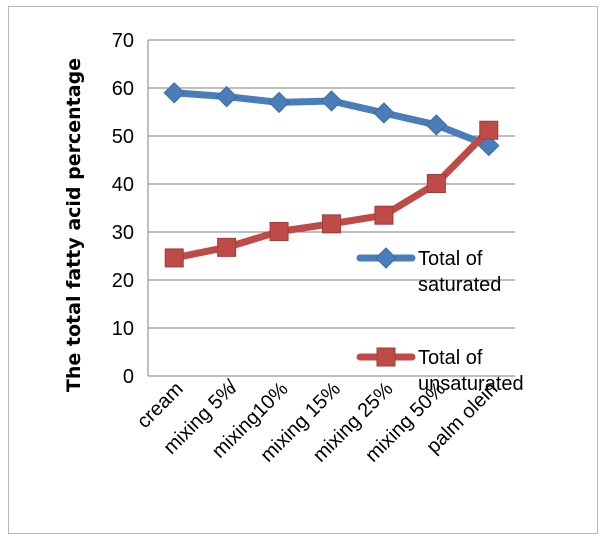 The width and height of the screenshot is (604, 540). What do you see at coordinates (331, 119) in the screenshot?
I see `series-saturated` at bounding box center [331, 119].